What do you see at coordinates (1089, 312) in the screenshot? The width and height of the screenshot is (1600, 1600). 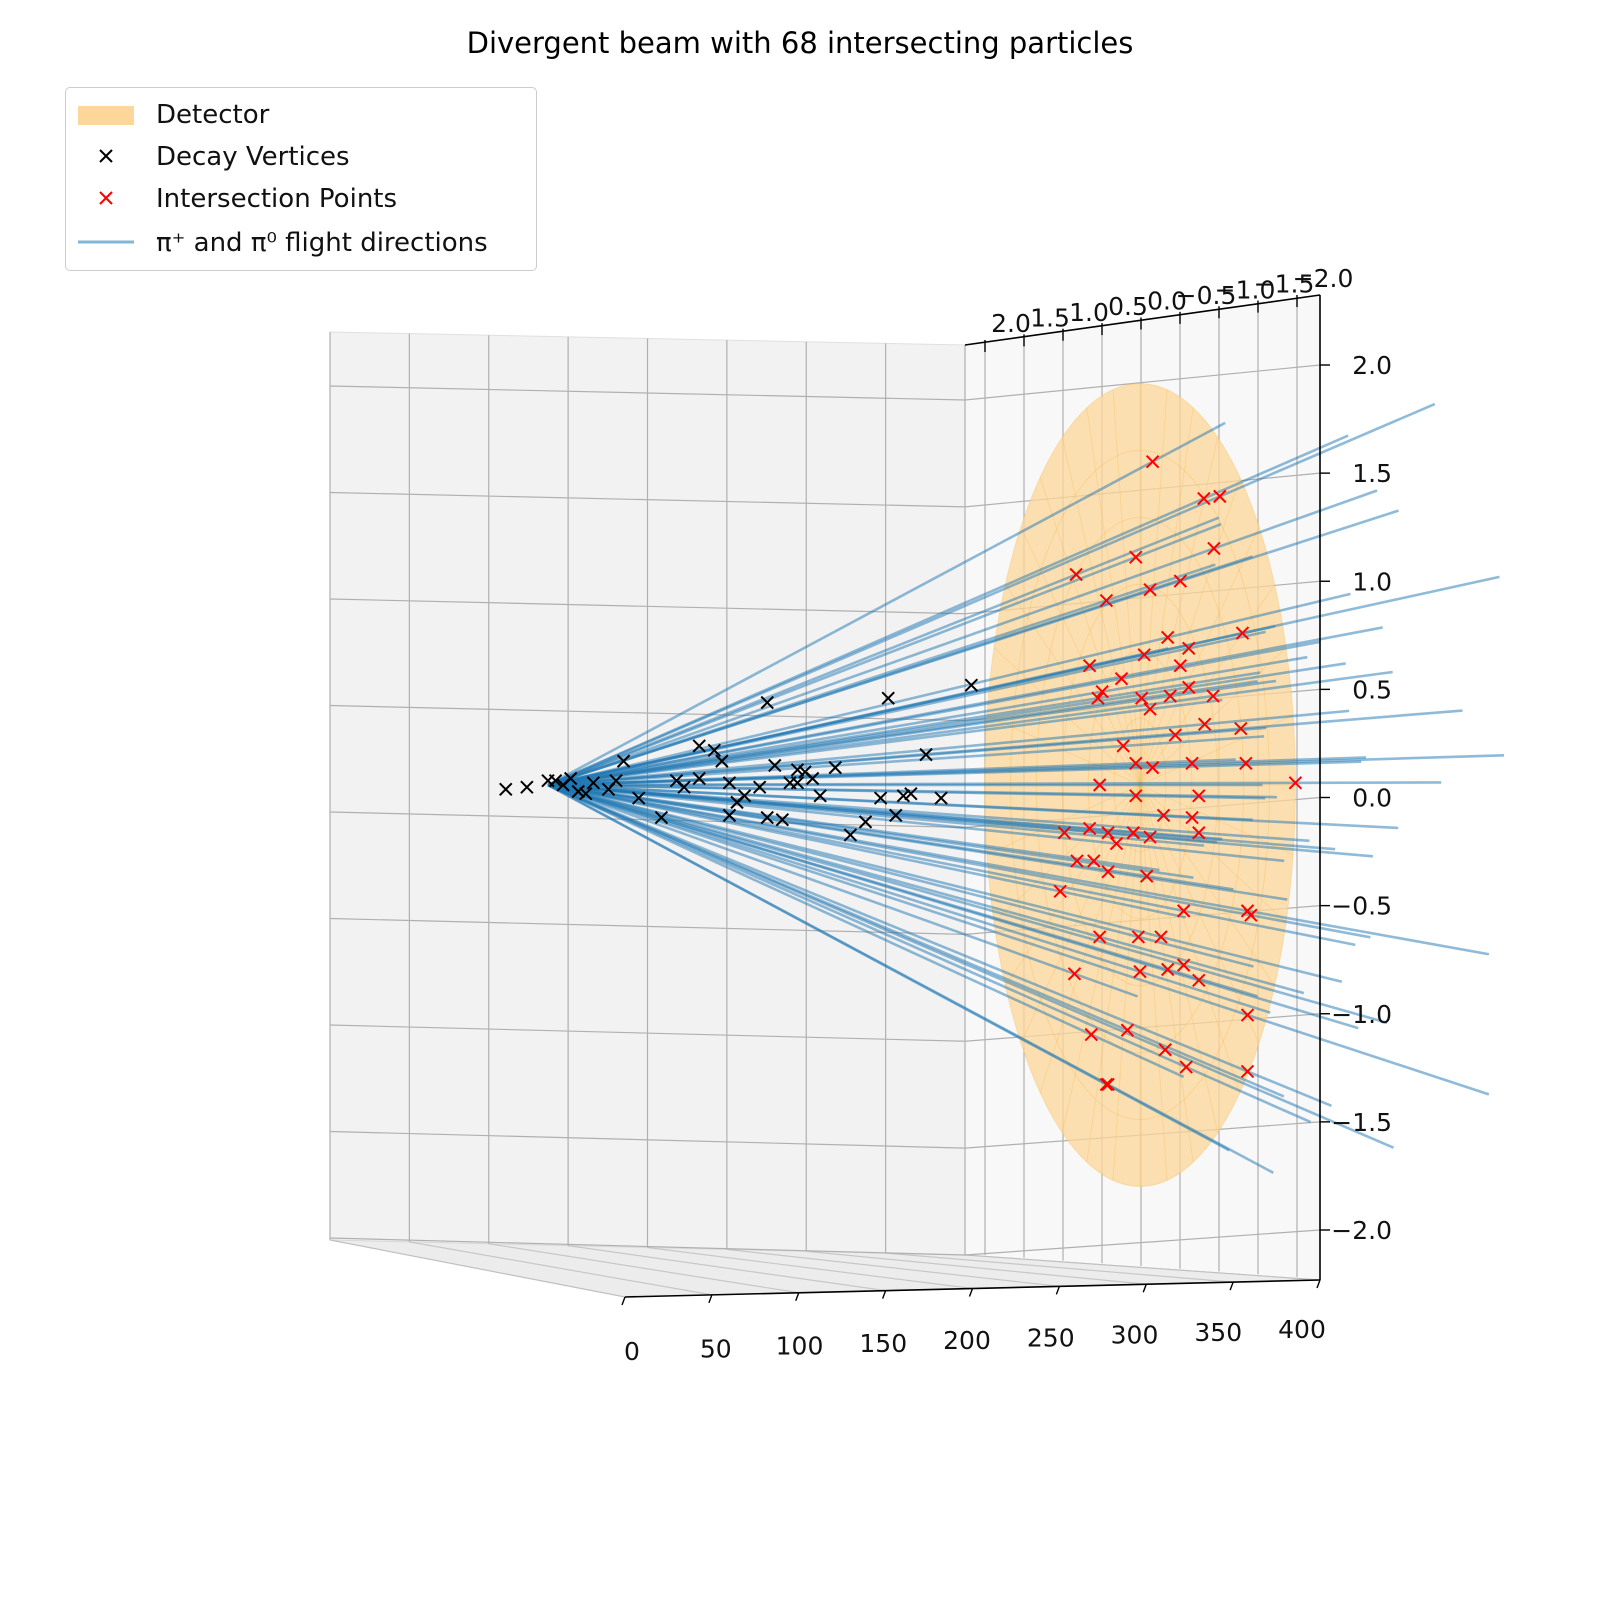 I see `y-tick-label: 1.0` at bounding box center [1089, 312].